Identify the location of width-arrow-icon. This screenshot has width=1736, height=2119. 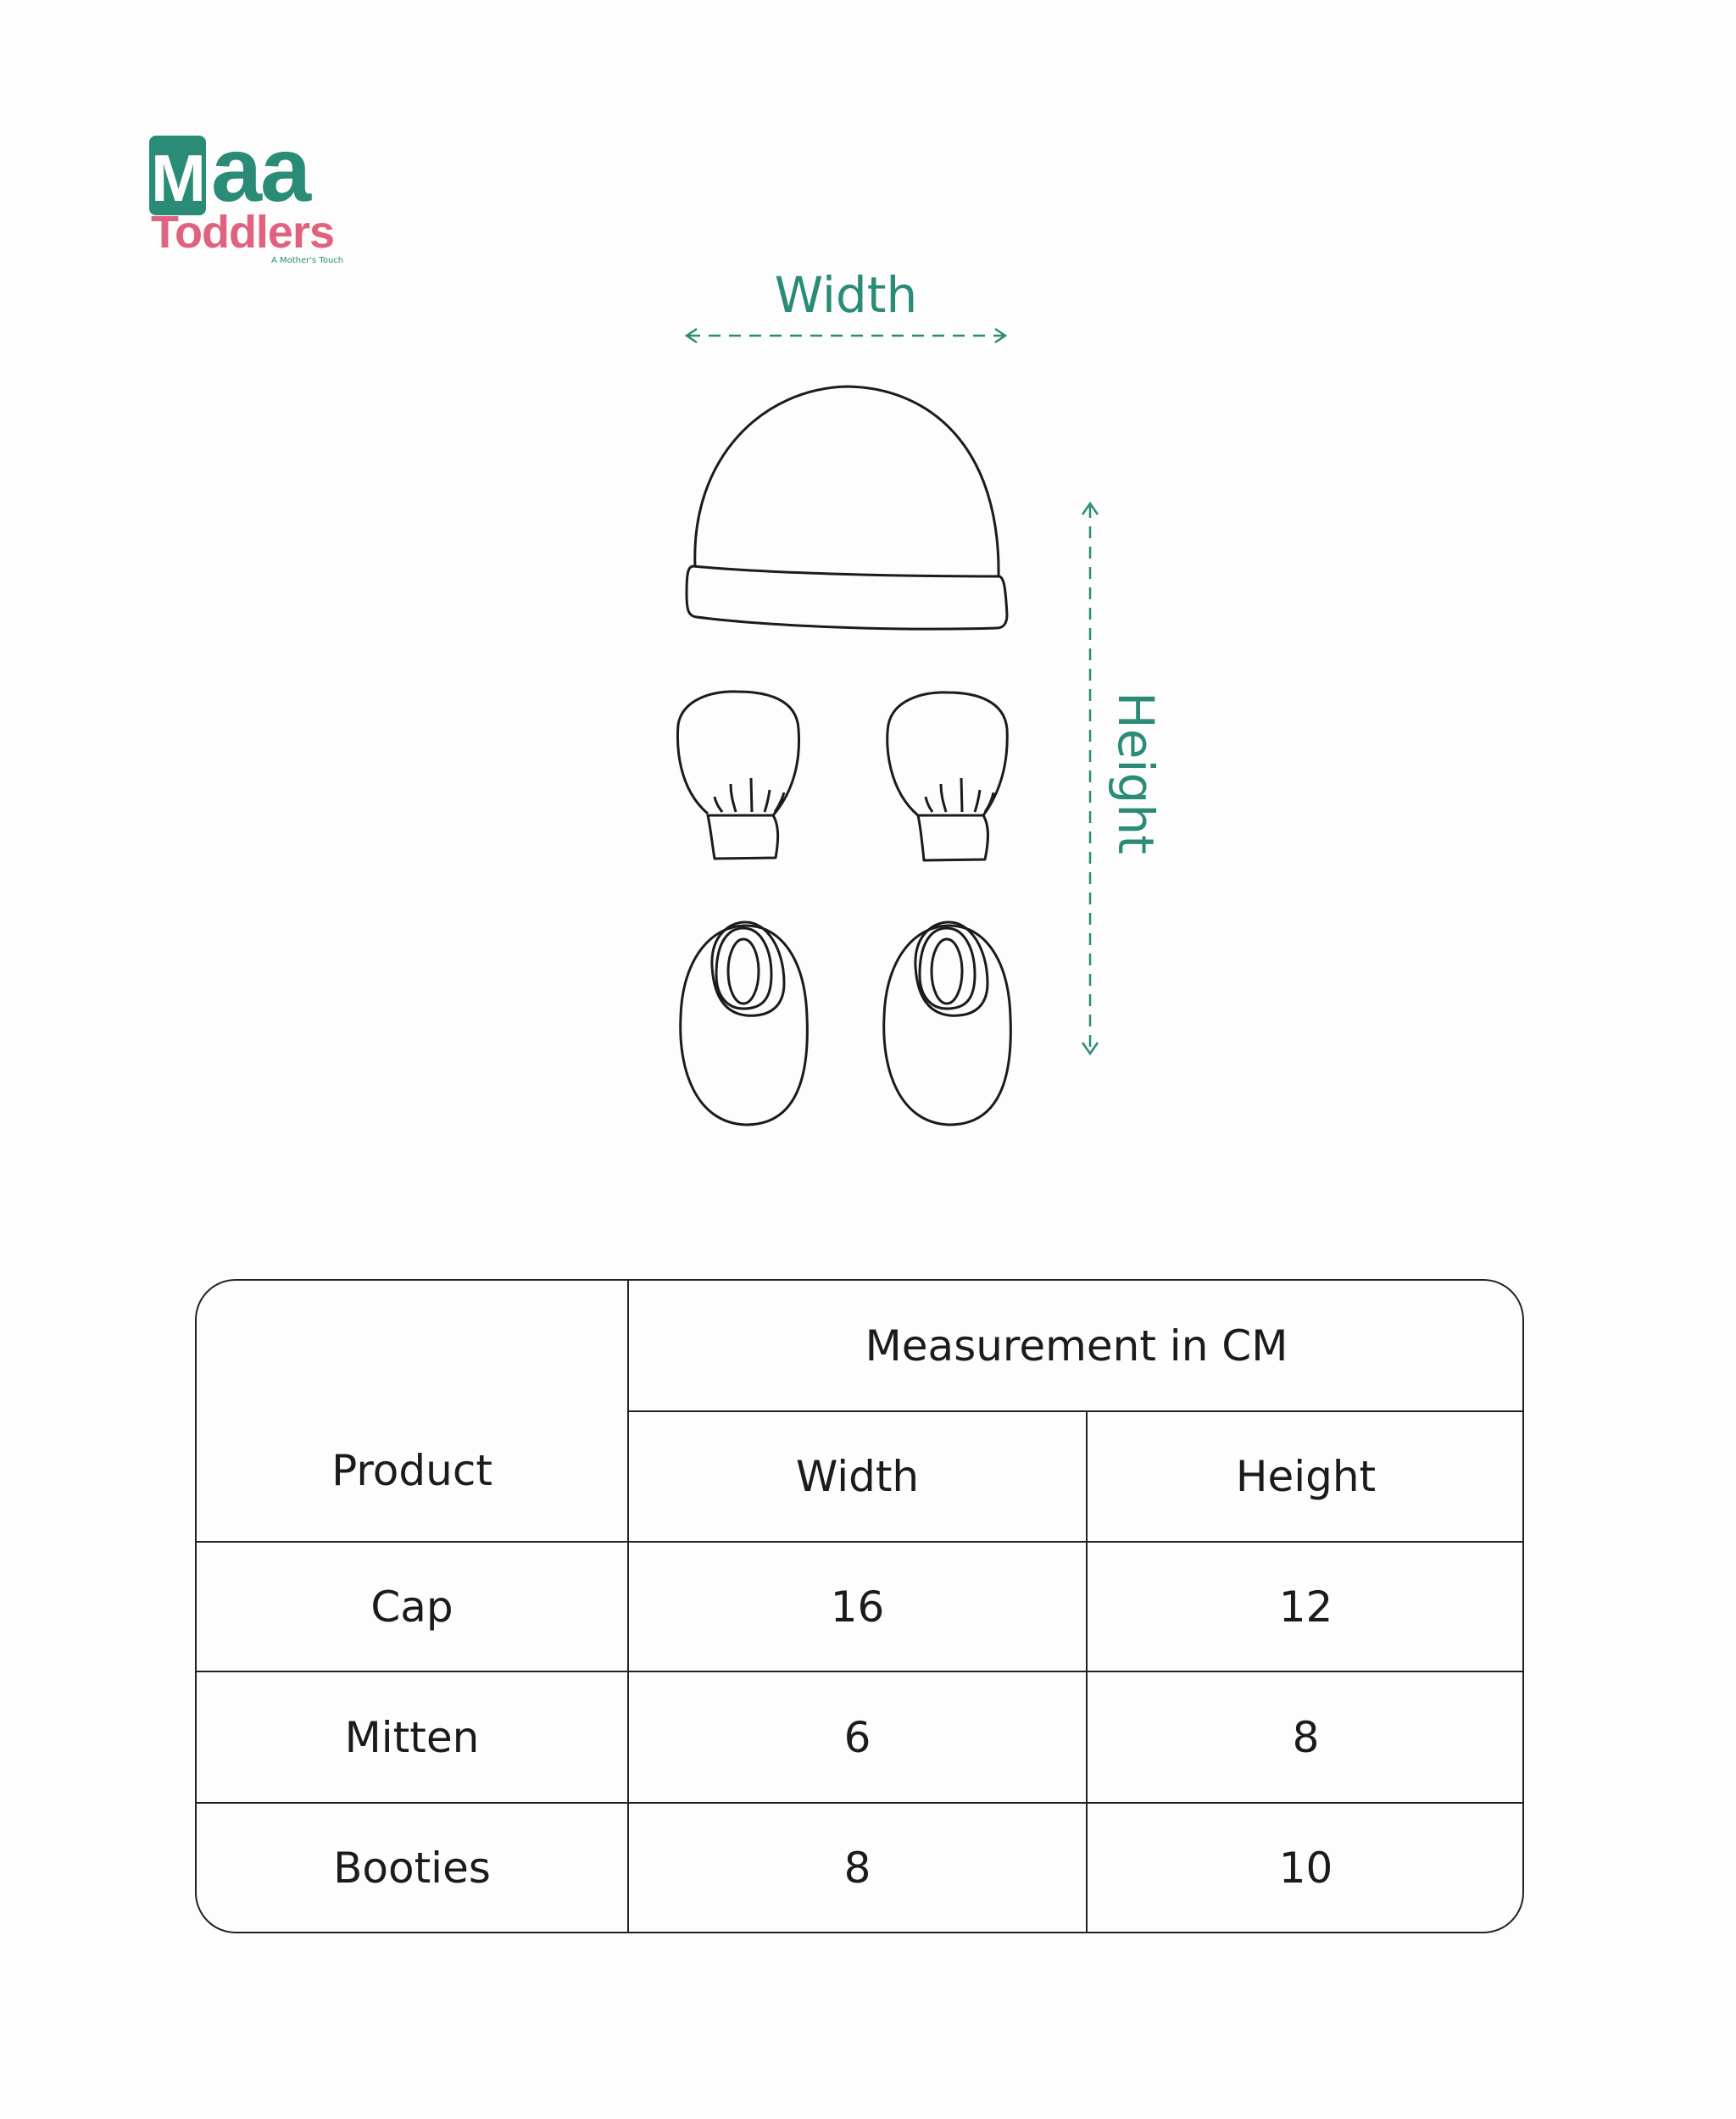
(846, 336).